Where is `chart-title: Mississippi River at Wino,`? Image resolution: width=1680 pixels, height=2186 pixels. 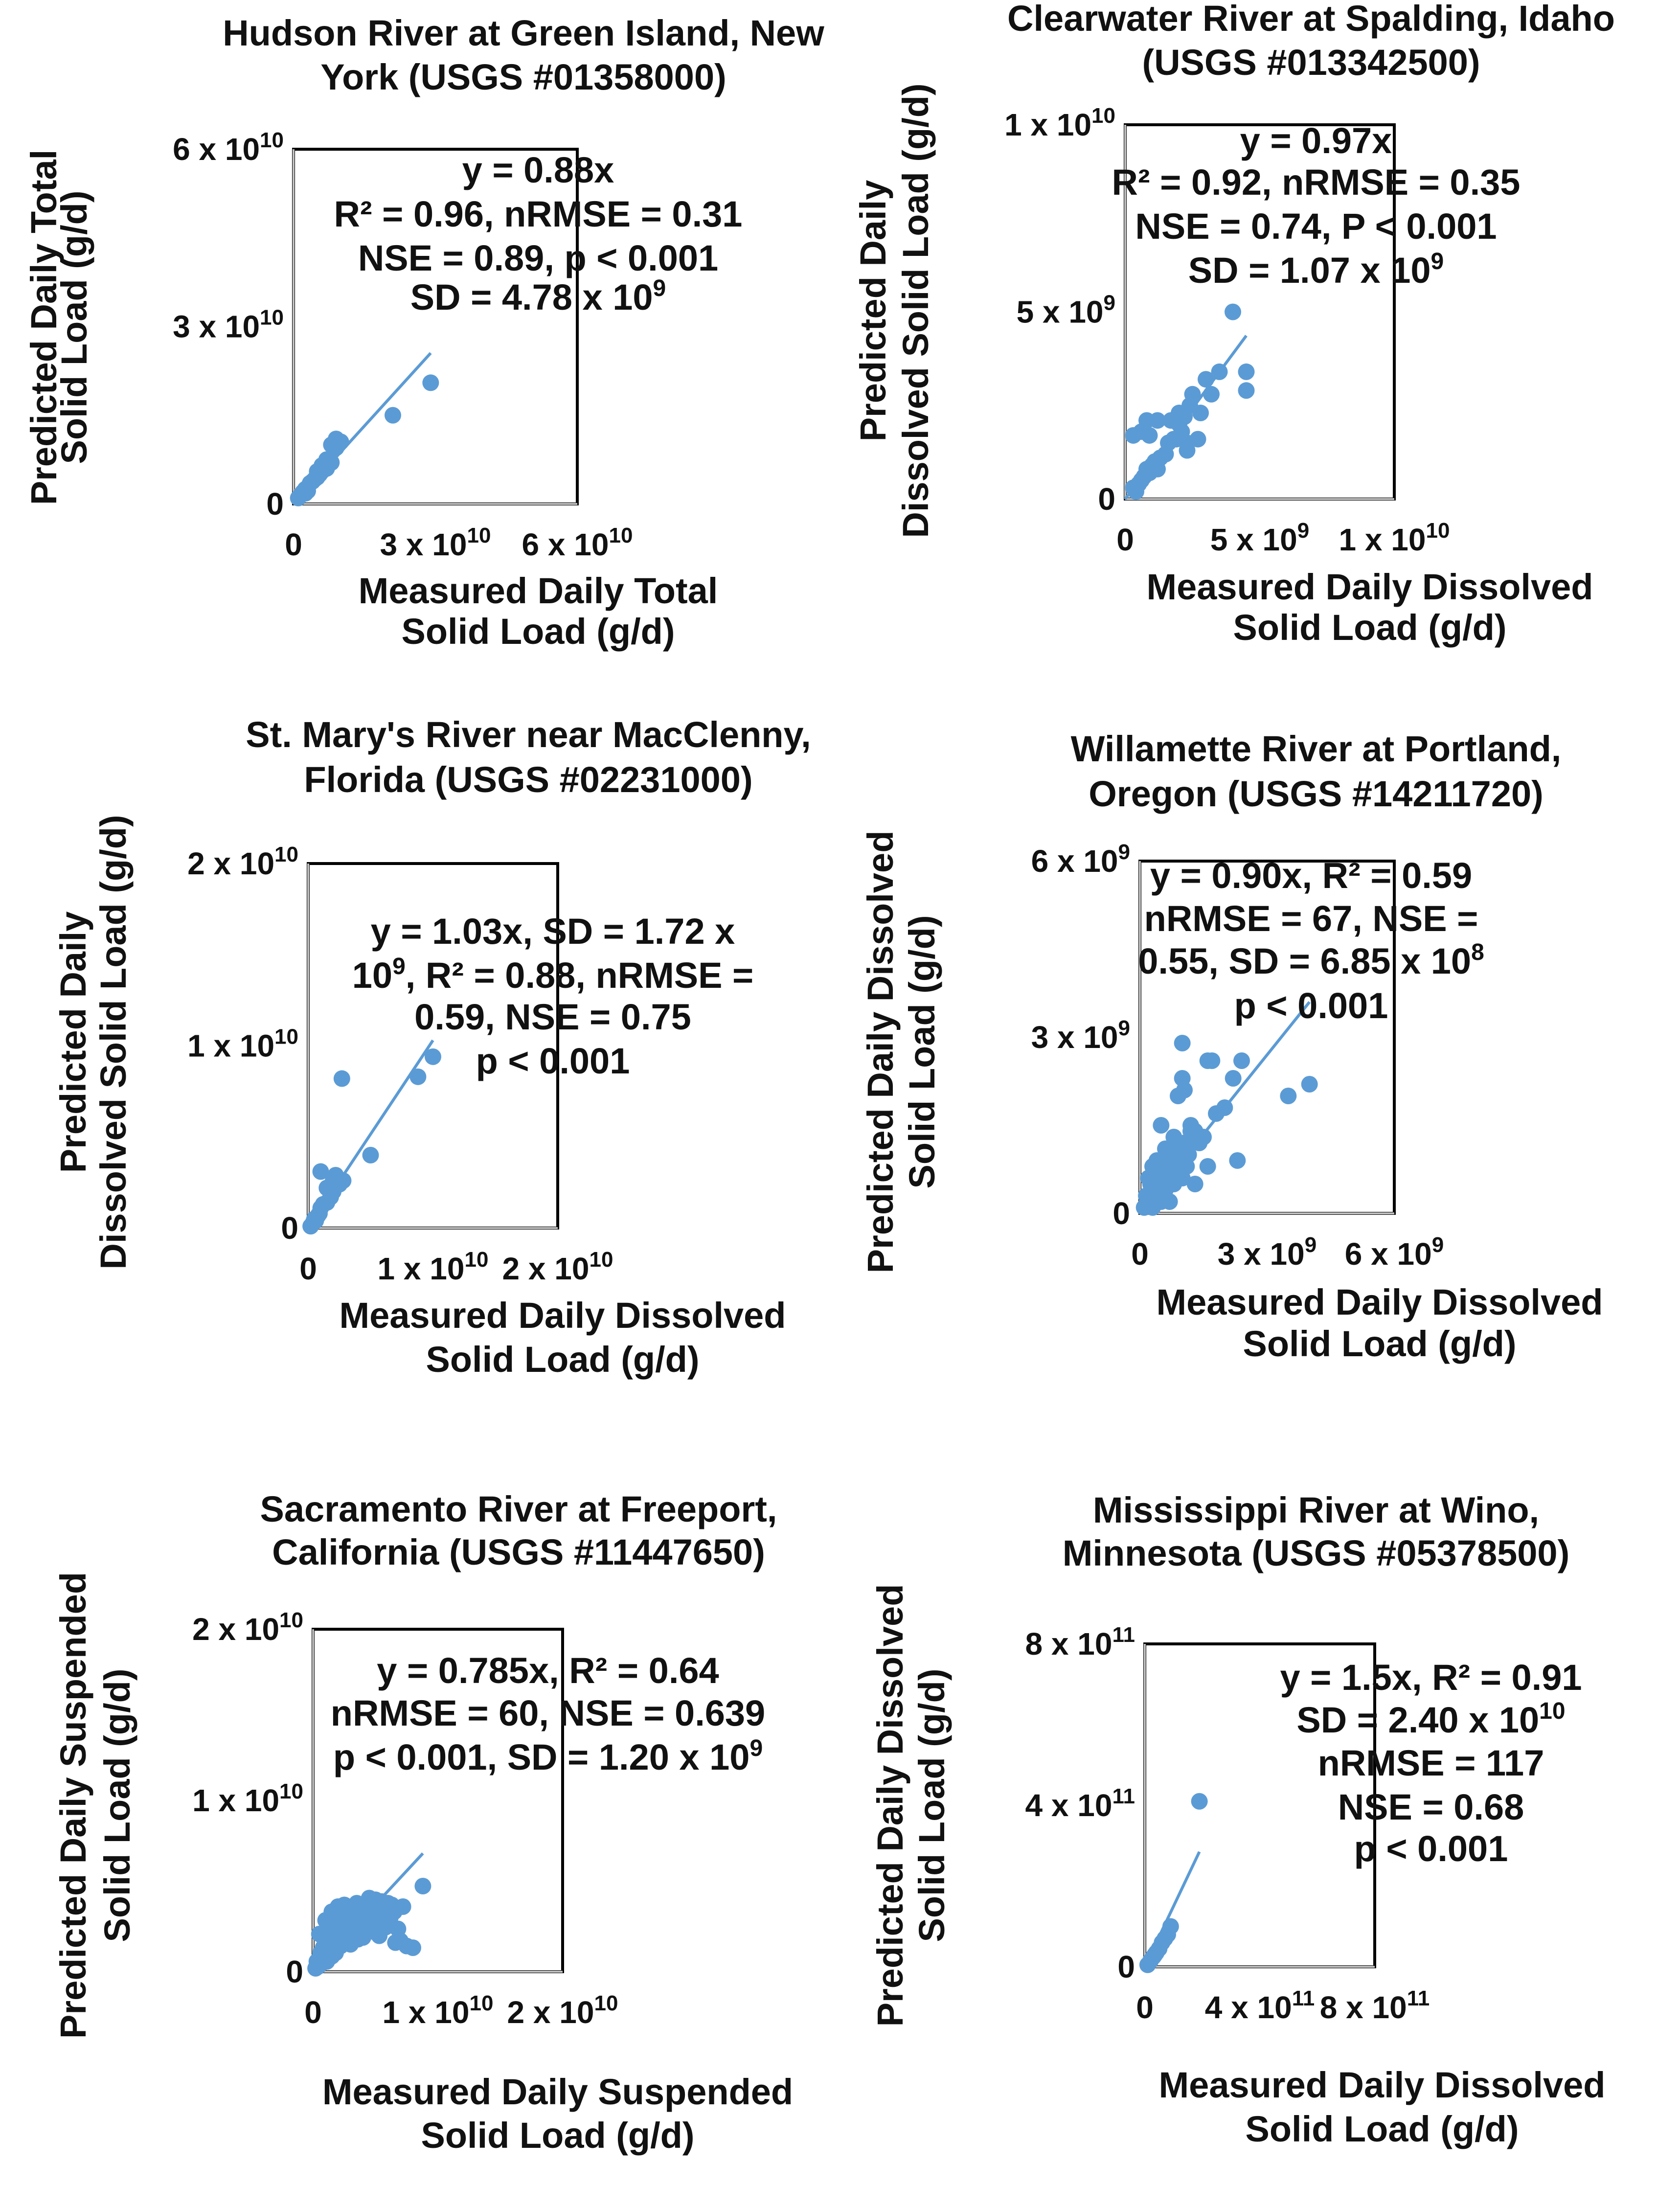 chart-title: Mississippi River at Wino, is located at coordinates (1316, 1510).